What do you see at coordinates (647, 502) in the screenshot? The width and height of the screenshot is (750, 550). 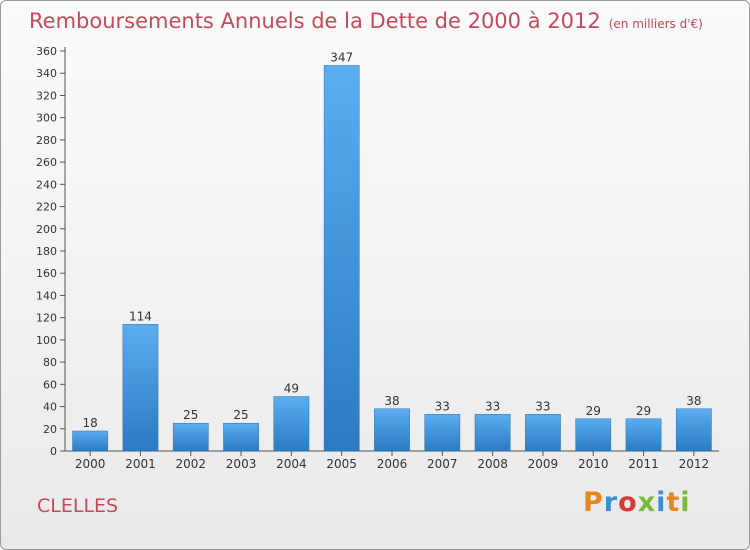 I see `logo-letter: x` at bounding box center [647, 502].